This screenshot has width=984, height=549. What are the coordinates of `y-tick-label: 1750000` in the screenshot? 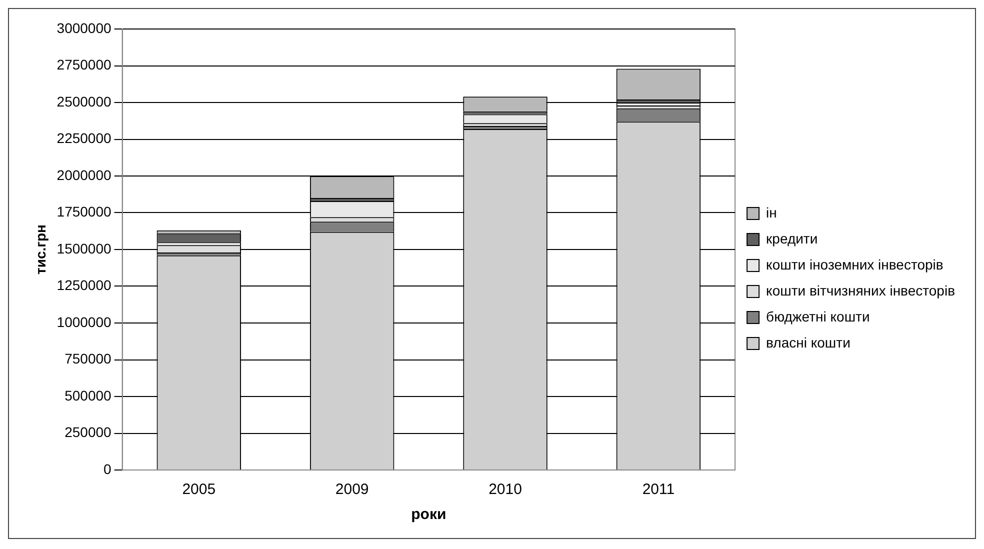 It's located at (84, 212).